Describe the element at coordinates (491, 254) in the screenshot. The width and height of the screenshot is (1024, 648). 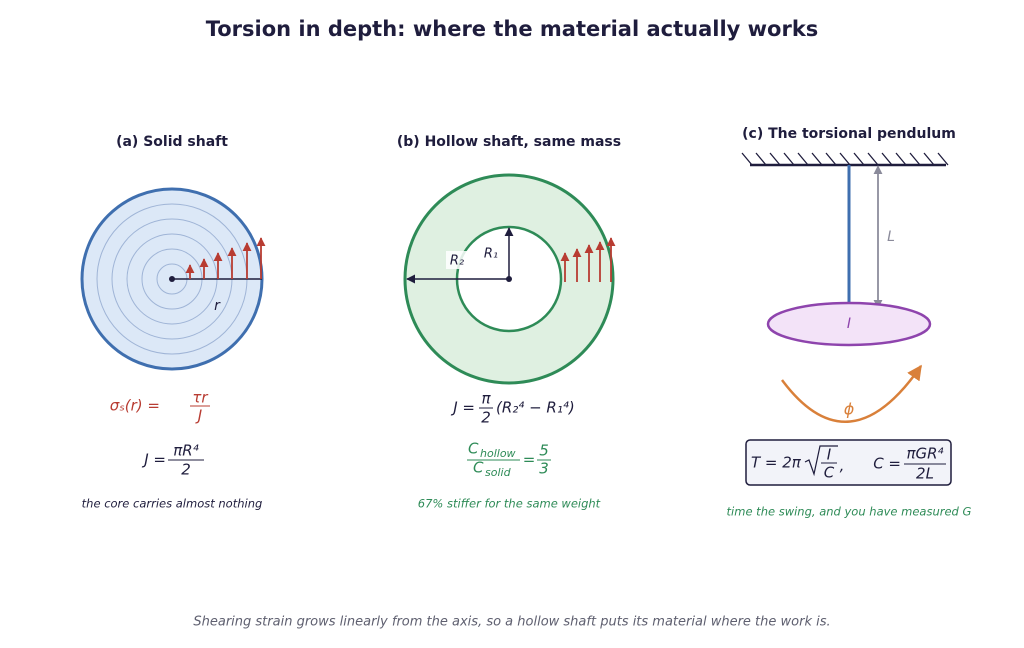
I see `label: R₁` at that location.